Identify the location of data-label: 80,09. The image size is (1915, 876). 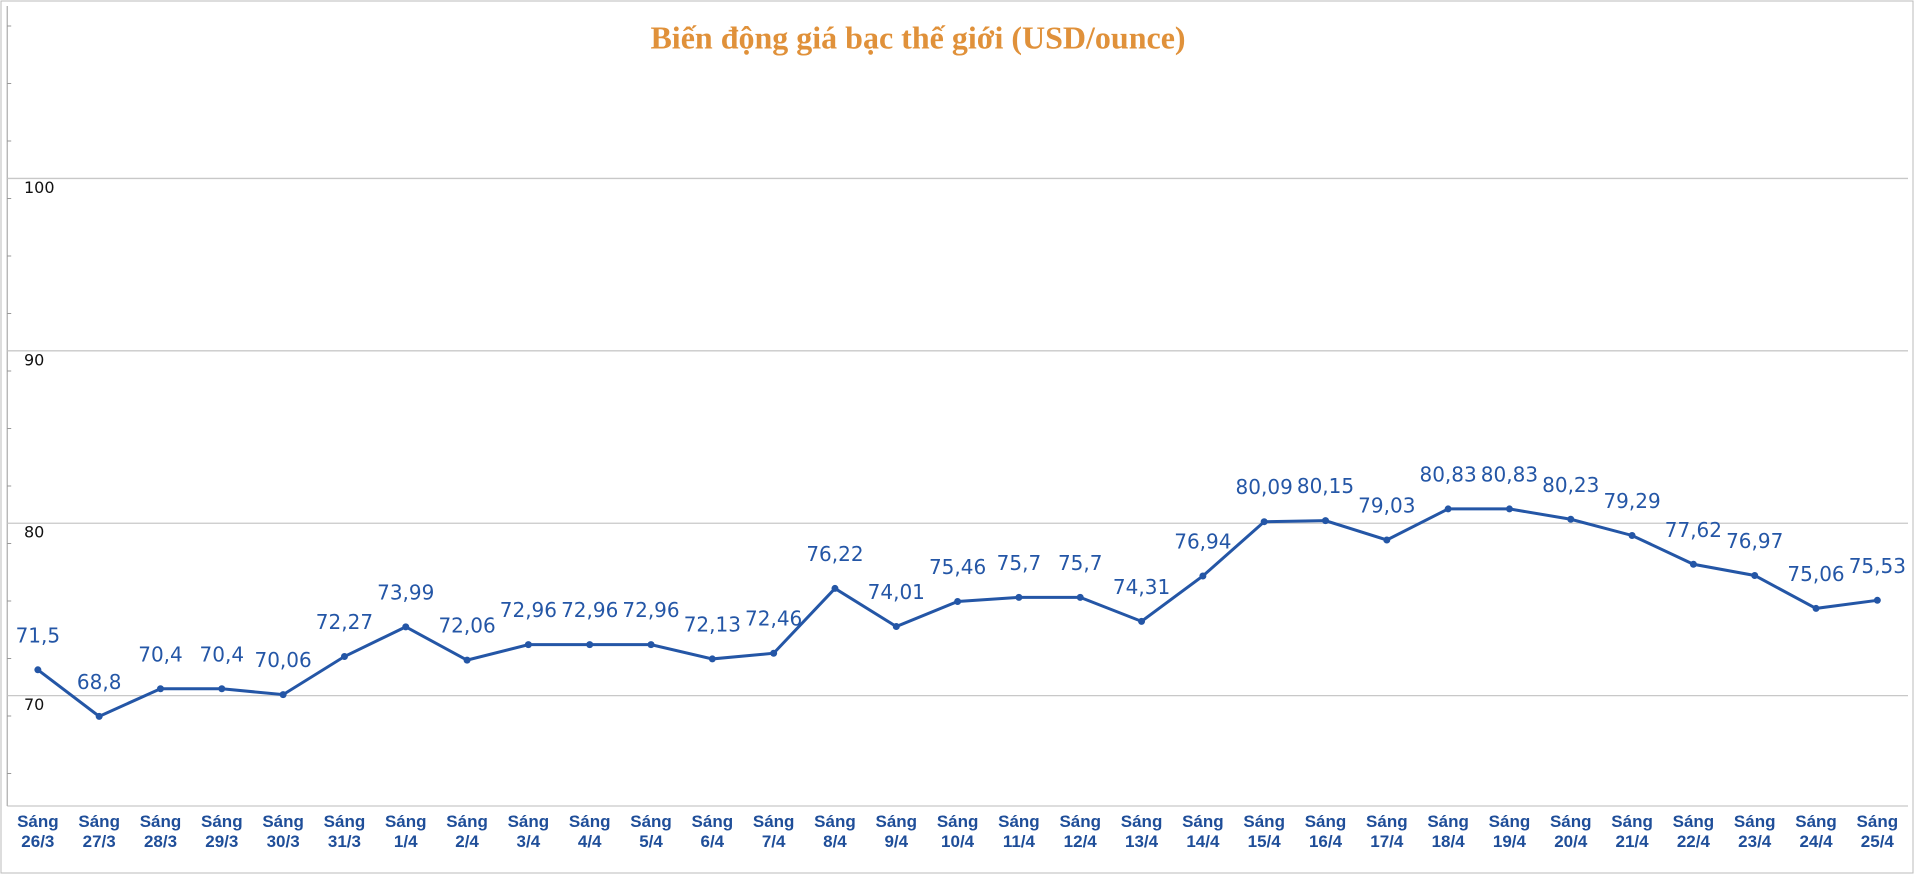
(1264, 487).